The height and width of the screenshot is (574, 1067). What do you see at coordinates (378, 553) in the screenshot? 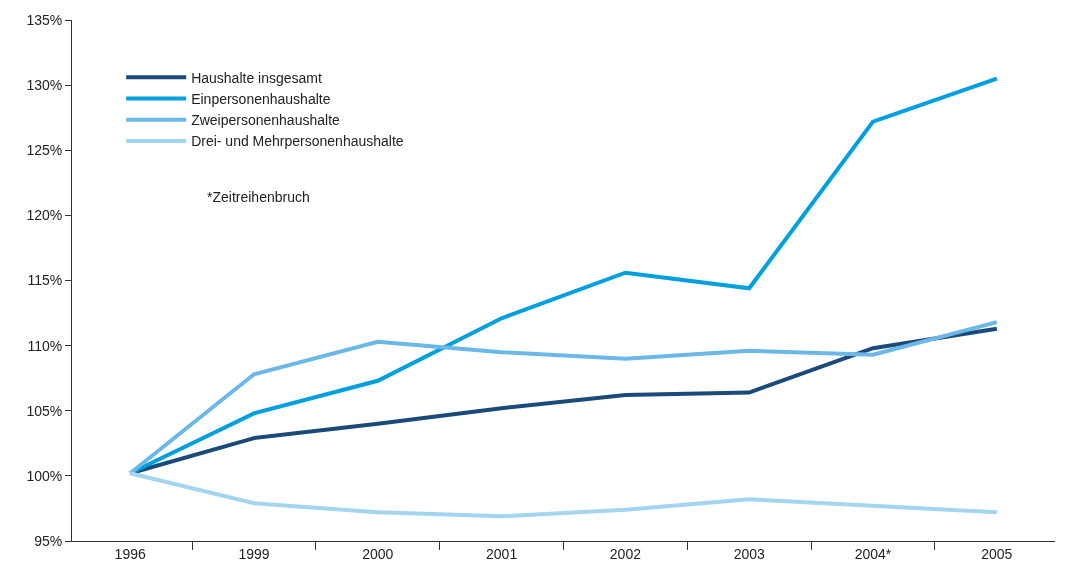
I see `x-tick-label: 2000` at bounding box center [378, 553].